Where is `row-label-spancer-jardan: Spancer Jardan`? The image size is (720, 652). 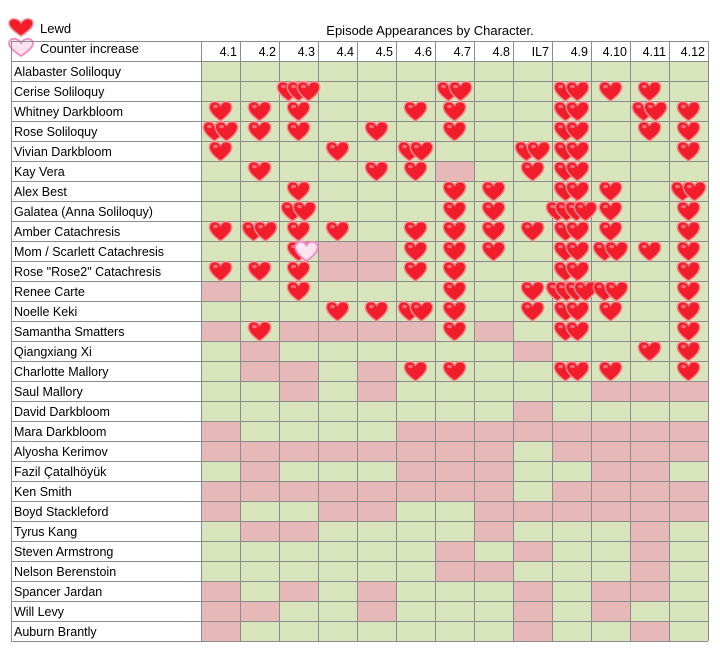
row-label-spancer-jardan: Spancer Jardan is located at coordinates (58, 592).